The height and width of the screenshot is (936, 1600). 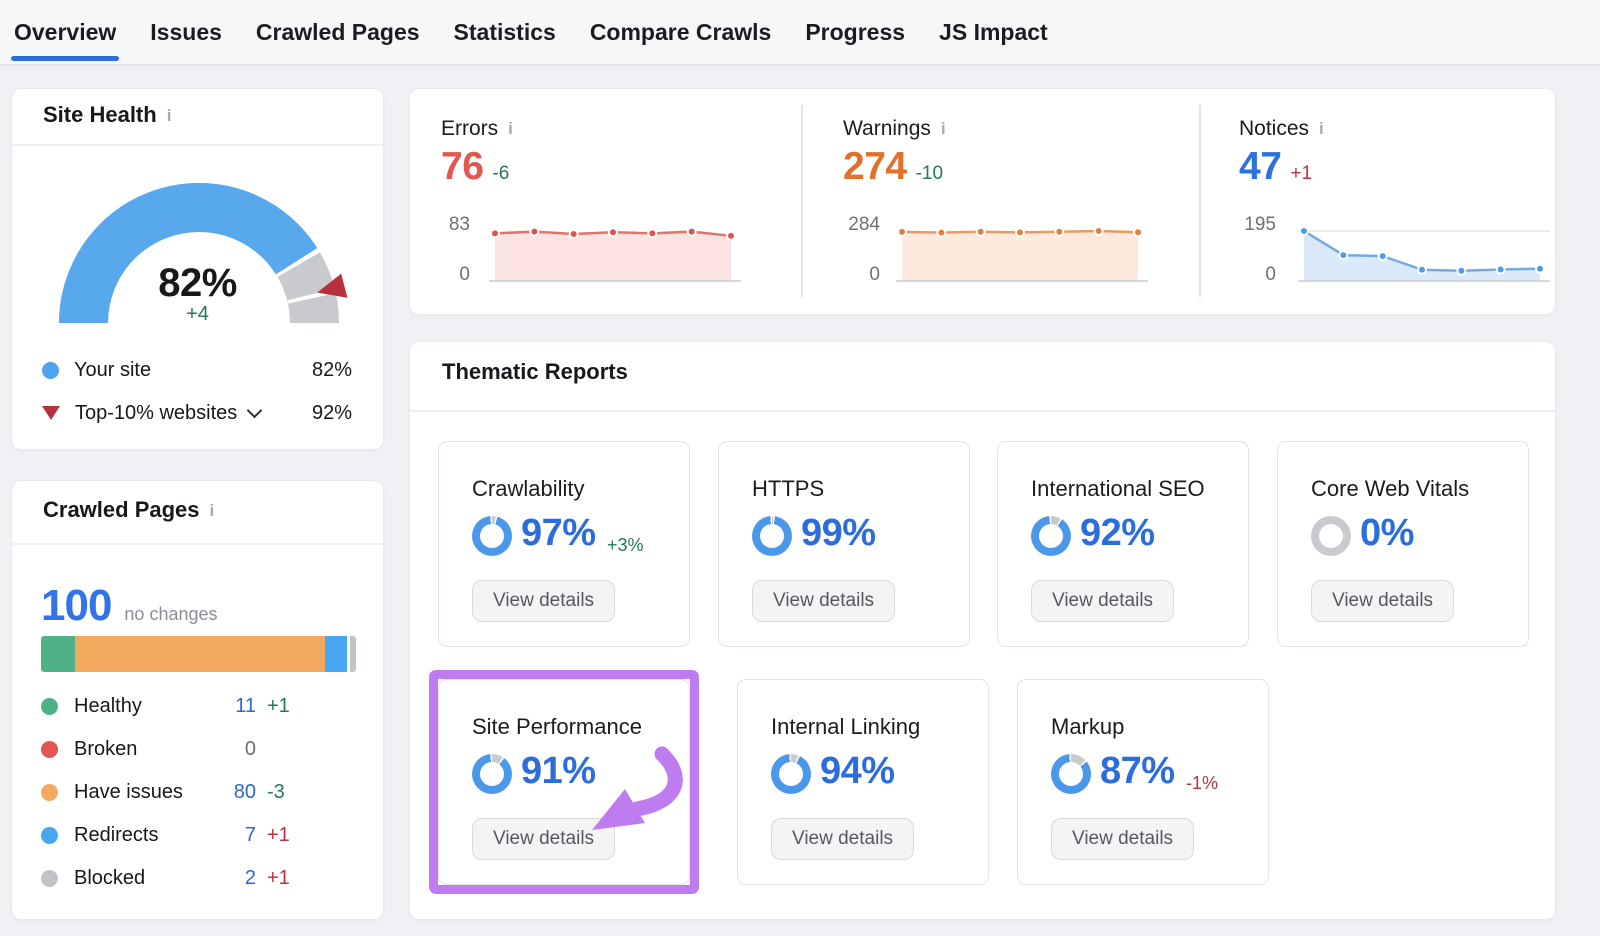 I want to click on tab-statistics: Statistics, so click(x=504, y=31).